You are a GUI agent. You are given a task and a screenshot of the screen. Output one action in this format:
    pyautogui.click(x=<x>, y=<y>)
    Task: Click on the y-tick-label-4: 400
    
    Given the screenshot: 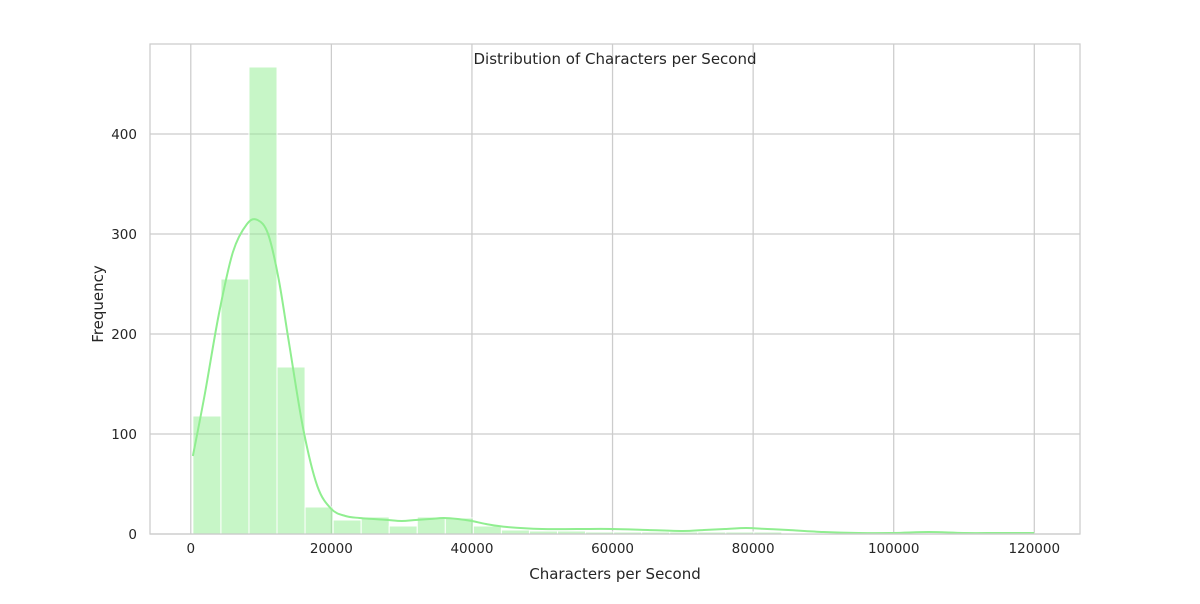 What is the action you would take?
    pyautogui.click(x=124, y=135)
    